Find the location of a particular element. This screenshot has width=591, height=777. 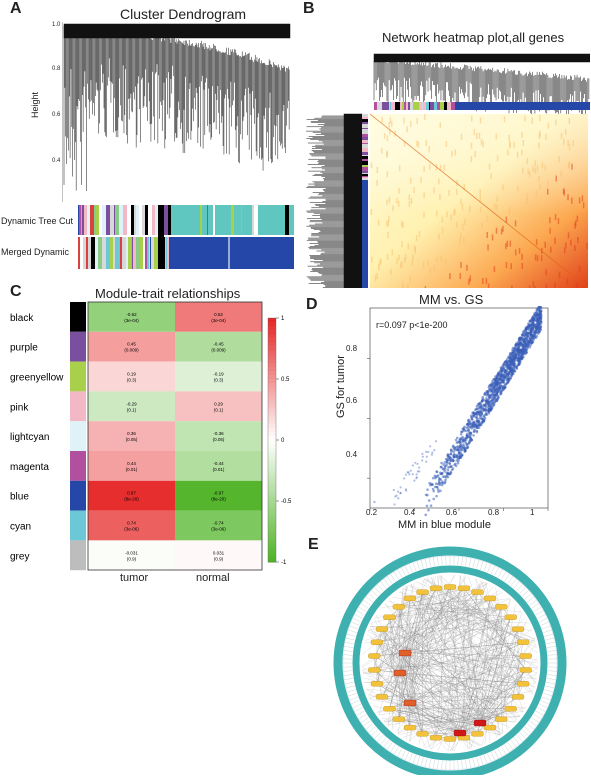

module-label: lightcyan is located at coordinates (29, 437).